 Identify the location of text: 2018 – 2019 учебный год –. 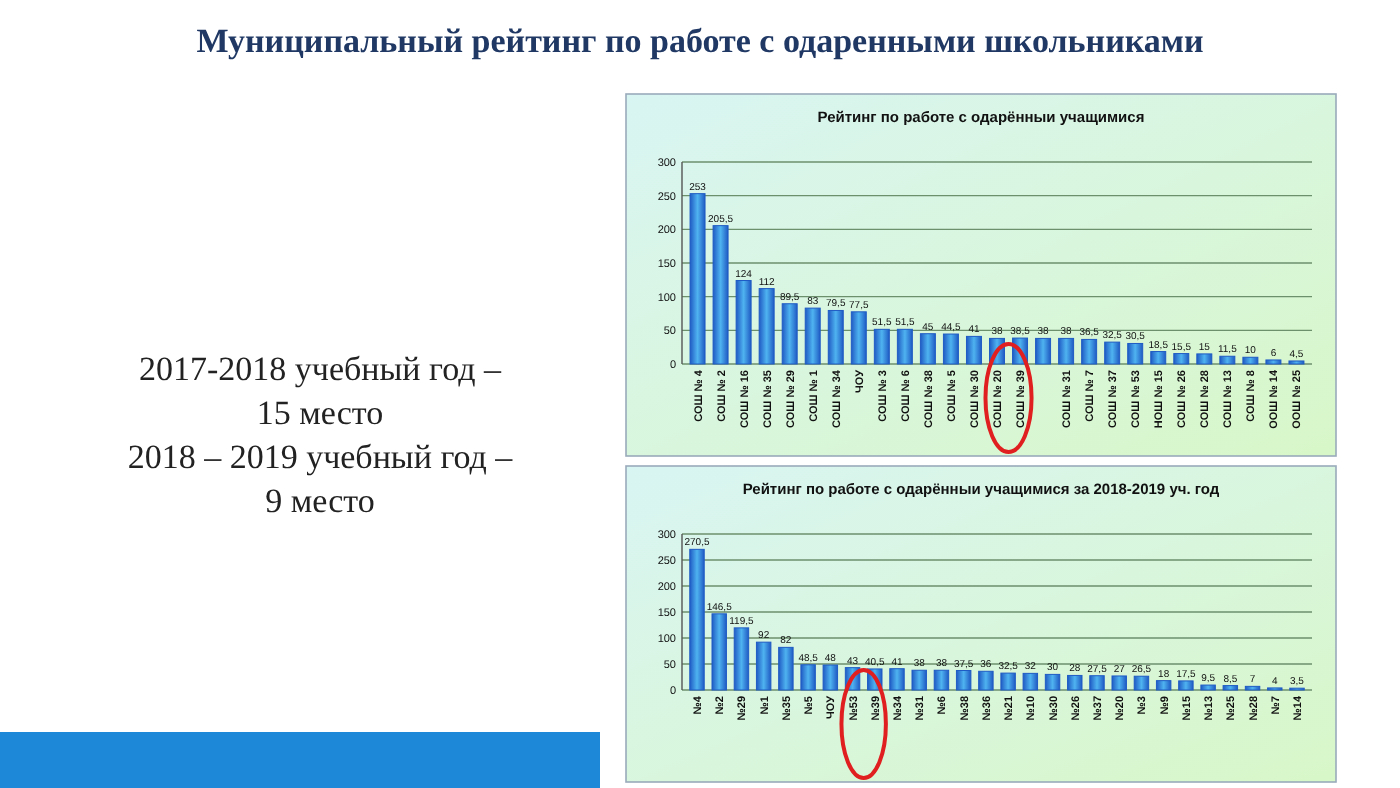
(320, 457).